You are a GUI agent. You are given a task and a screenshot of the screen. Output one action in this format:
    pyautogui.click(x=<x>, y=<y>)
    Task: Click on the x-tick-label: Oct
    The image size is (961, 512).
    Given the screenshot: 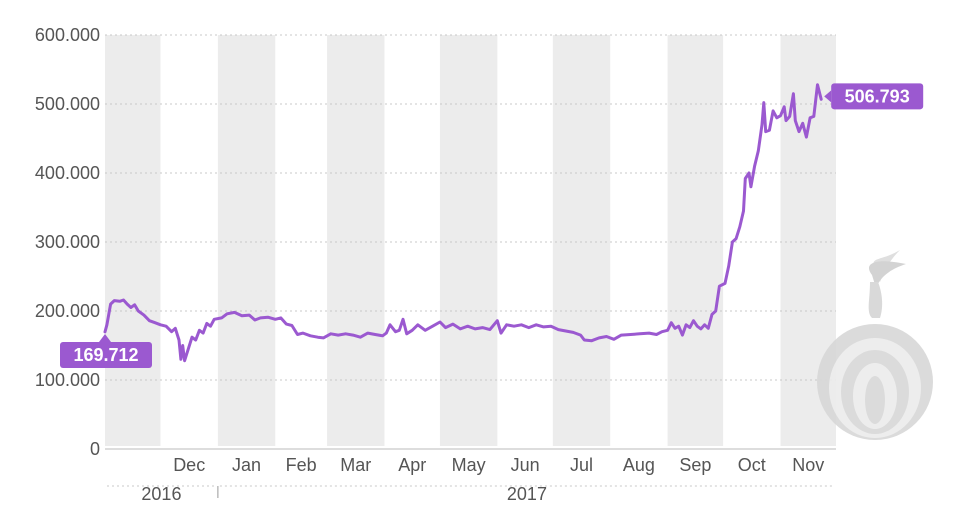 What is the action you would take?
    pyautogui.click(x=752, y=465)
    